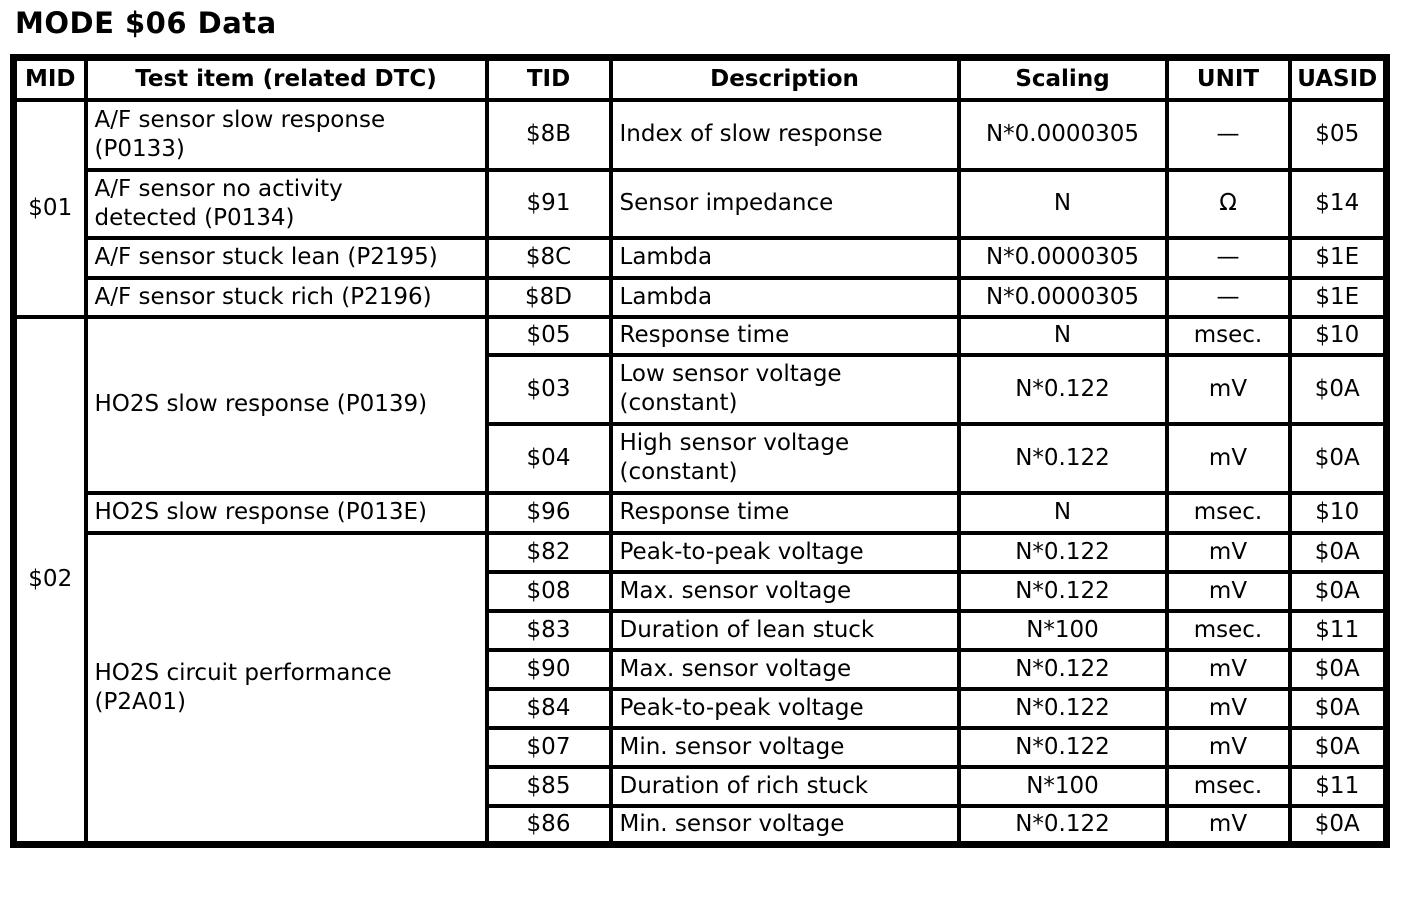 This screenshot has height=920, width=1408. I want to click on tid-cell: $83, so click(548, 630).